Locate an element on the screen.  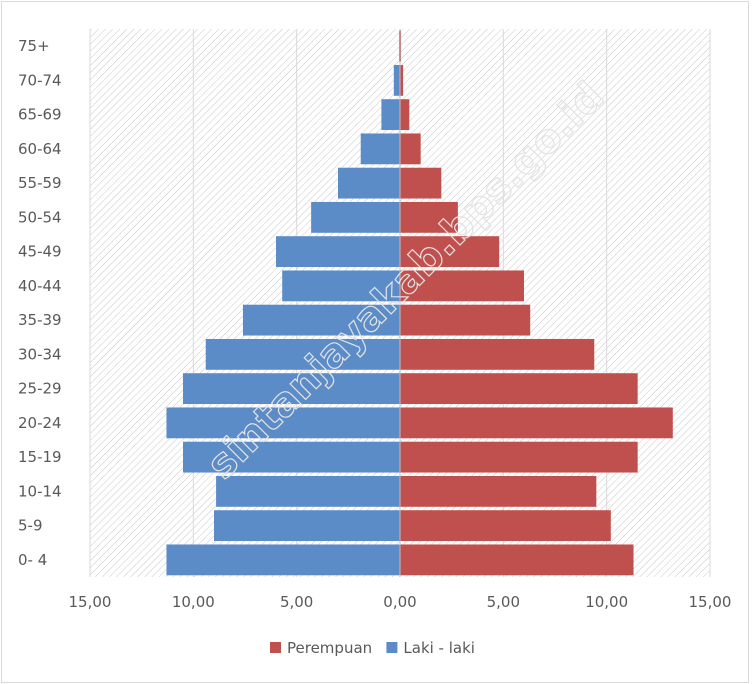
y-tick-label: 5-9 is located at coordinates (30, 526).